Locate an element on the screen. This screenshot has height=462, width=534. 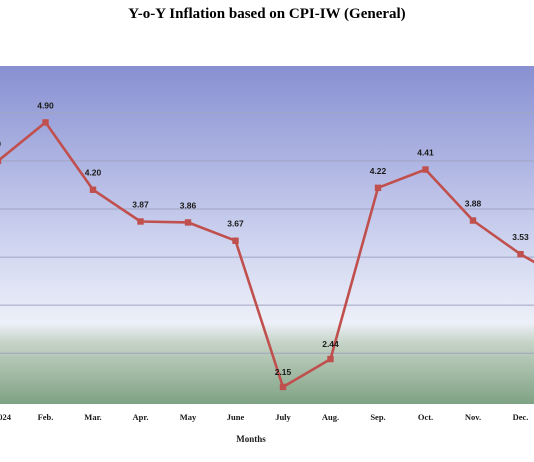
x-axis-label: Months is located at coordinates (251, 439).